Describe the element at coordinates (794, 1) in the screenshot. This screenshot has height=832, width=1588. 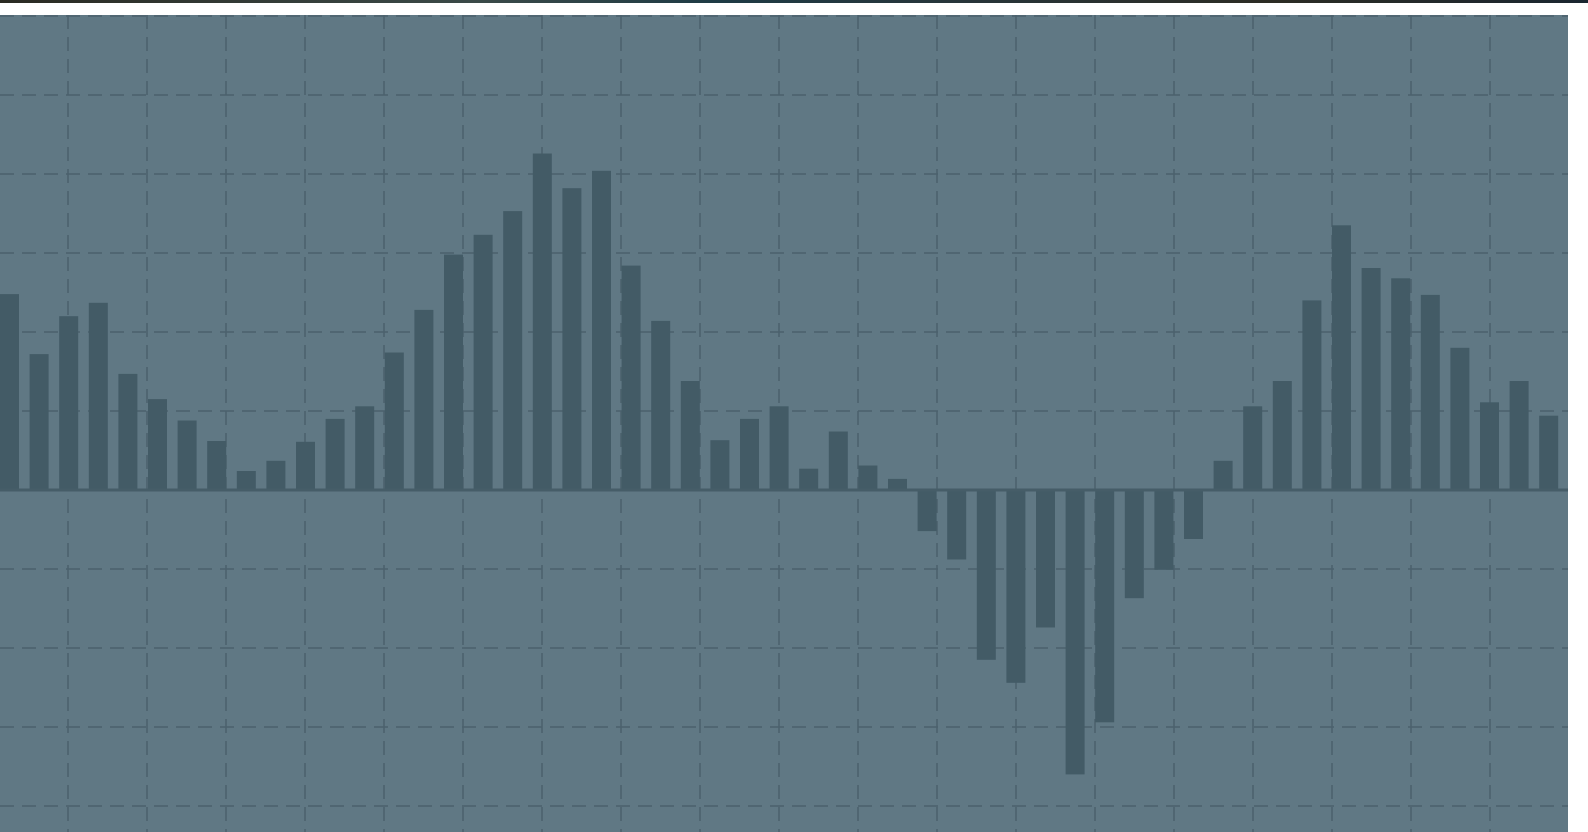
I see `top-strip` at that location.